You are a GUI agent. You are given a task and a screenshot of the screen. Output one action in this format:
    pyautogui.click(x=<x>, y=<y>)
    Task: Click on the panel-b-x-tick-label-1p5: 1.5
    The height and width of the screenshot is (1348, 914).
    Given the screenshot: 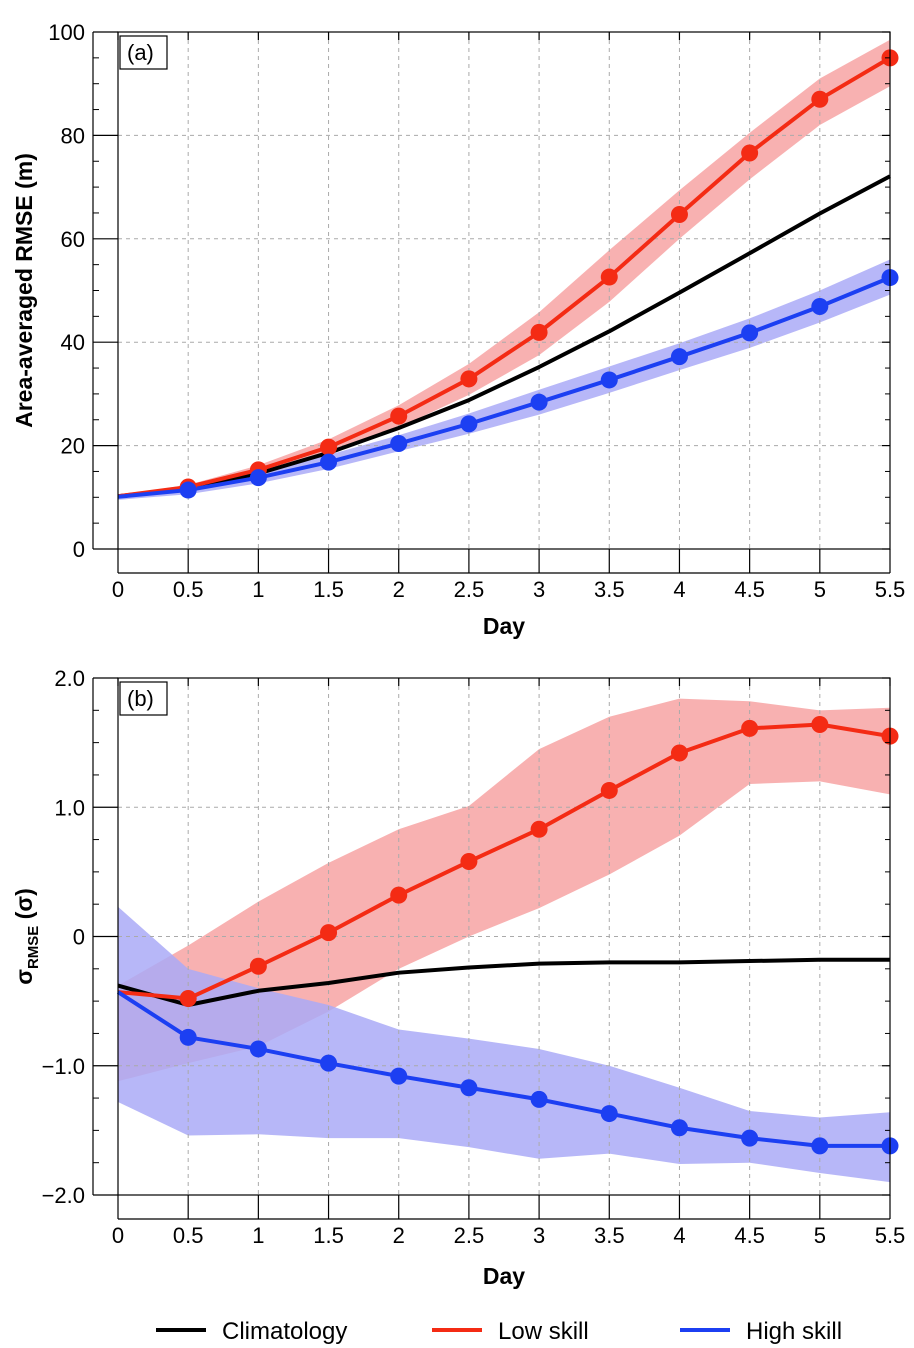 What is the action you would take?
    pyautogui.click(x=328, y=1235)
    